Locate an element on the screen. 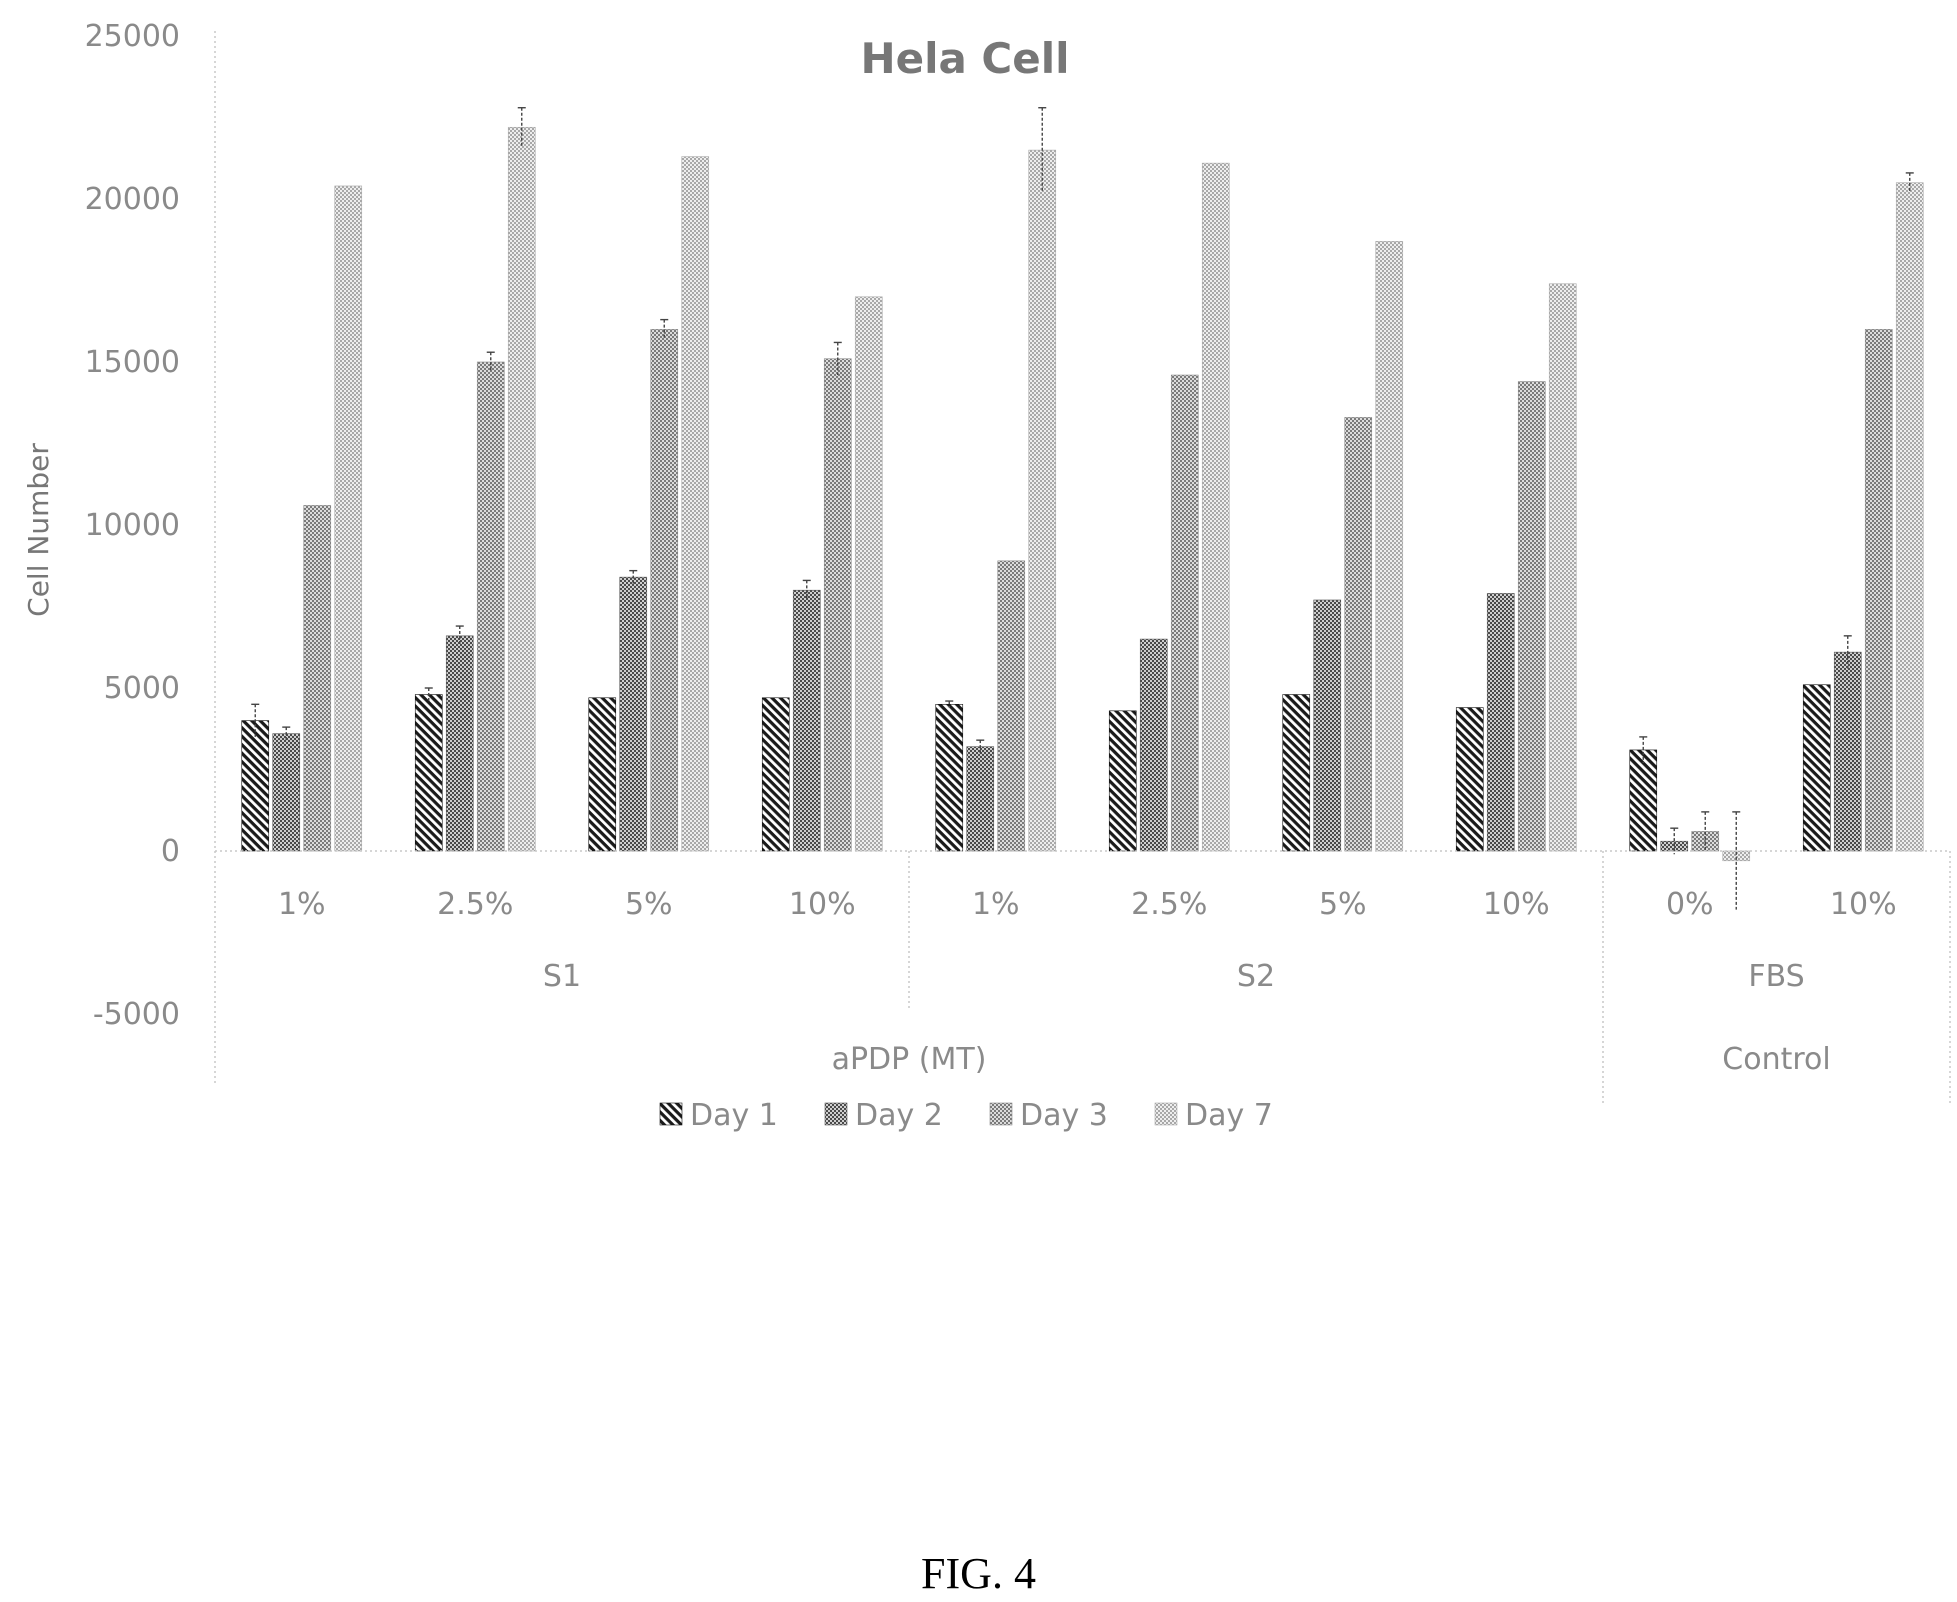 The image size is (1957, 1602). chart-title: Hela Cell is located at coordinates (964, 58).